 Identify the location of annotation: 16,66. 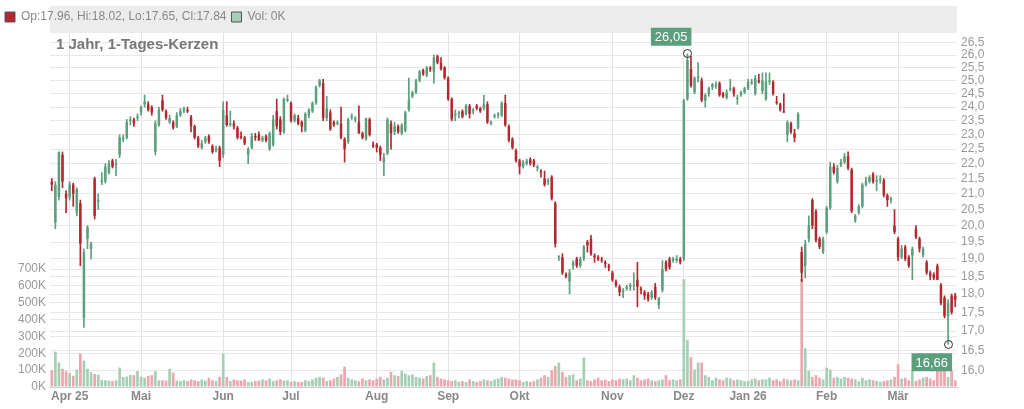
(932, 362).